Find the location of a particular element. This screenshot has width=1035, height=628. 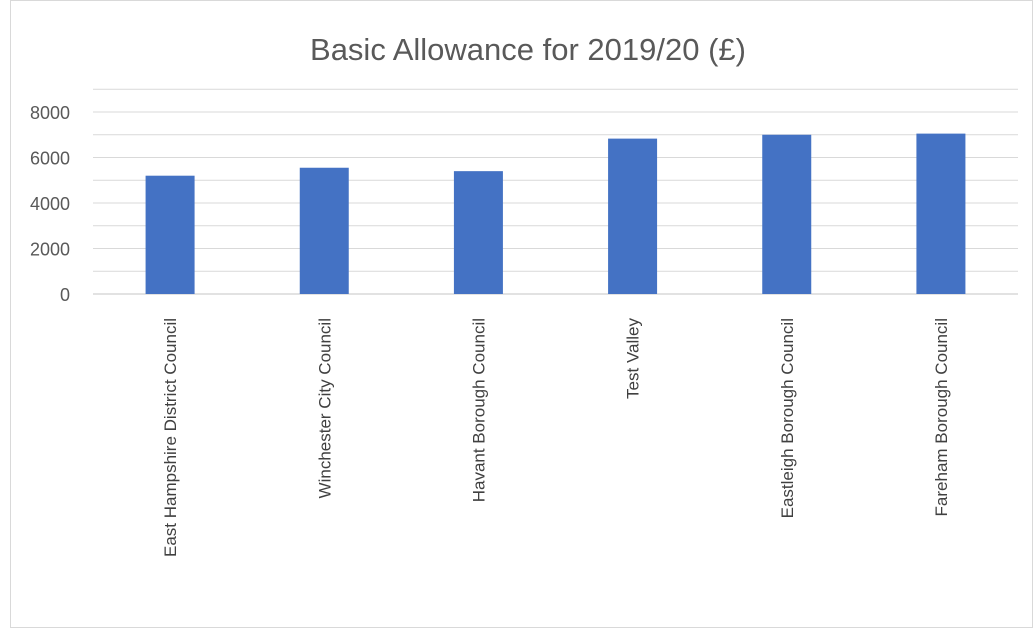

x-category-label: Winchester City Council is located at coordinates (324, 408).